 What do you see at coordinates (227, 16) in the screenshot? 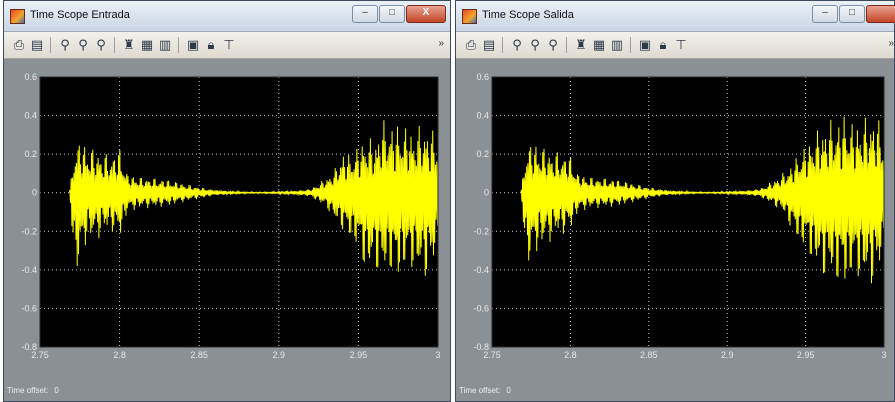
I see `title-bar: Time Scope Entrada – □ X` at bounding box center [227, 16].